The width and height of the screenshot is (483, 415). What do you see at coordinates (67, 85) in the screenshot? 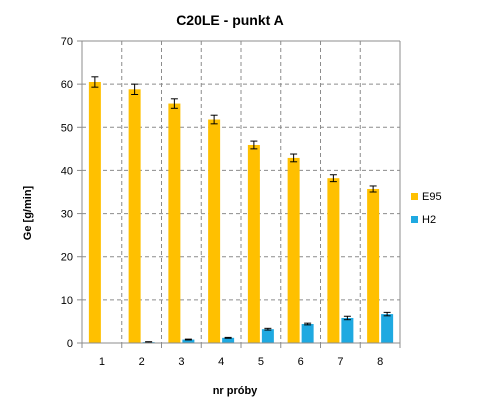
I see `y-tick-label-60: 60` at bounding box center [67, 85].